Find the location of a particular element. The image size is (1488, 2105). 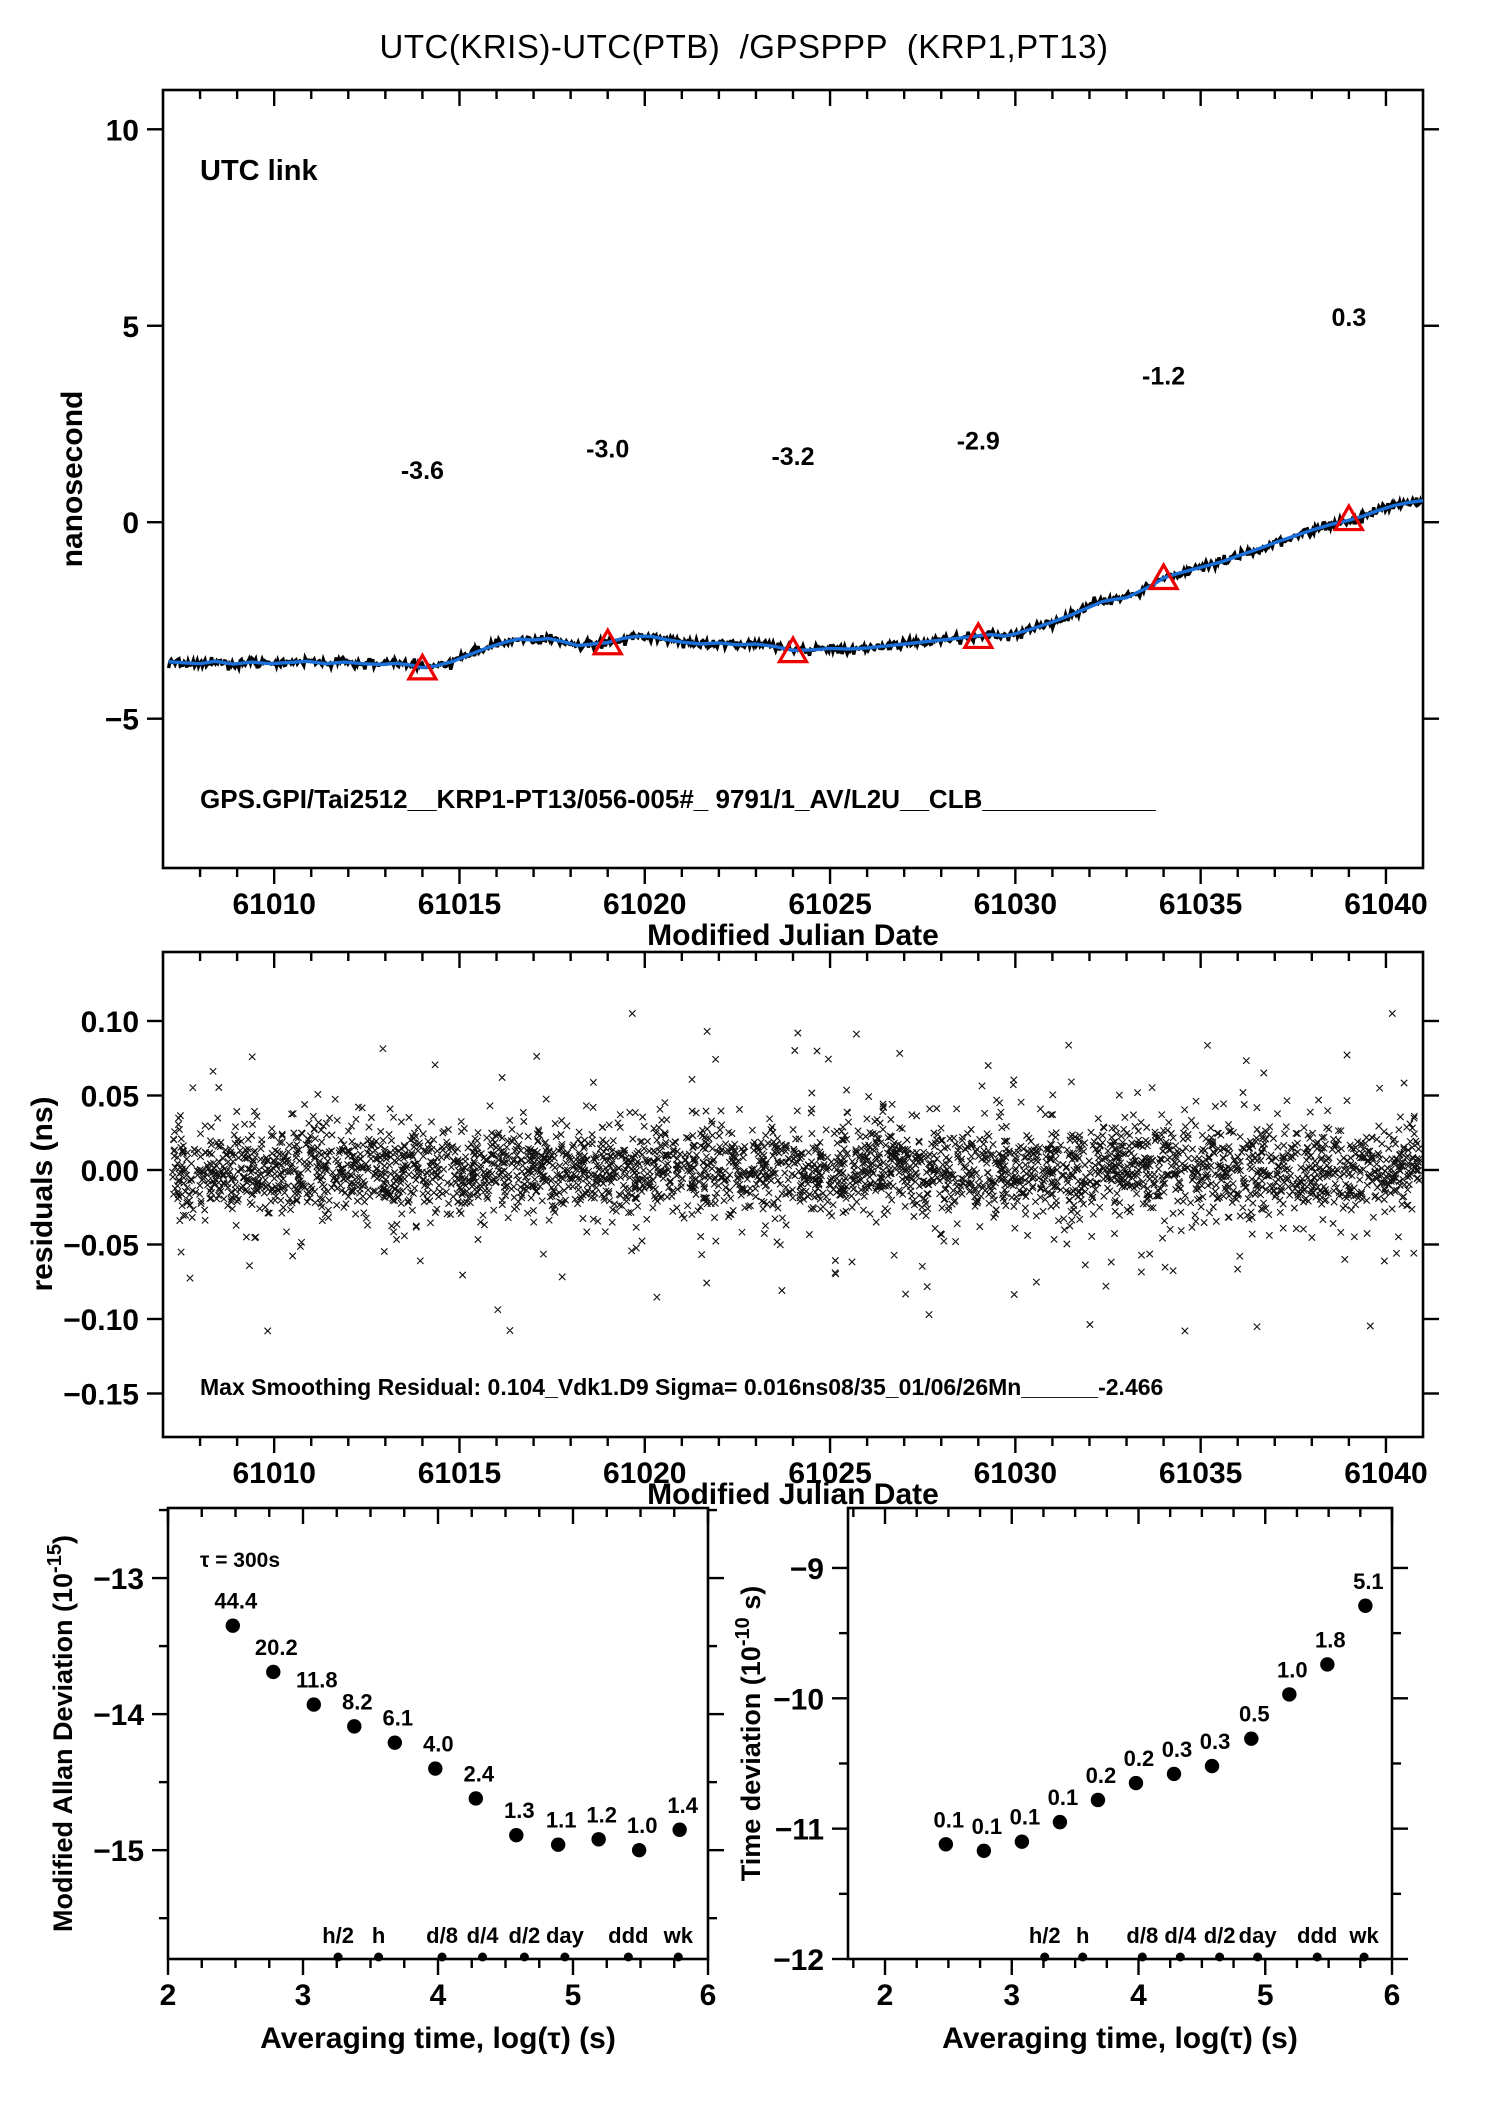

x-tick-label: 61035 is located at coordinates (1200, 1473).